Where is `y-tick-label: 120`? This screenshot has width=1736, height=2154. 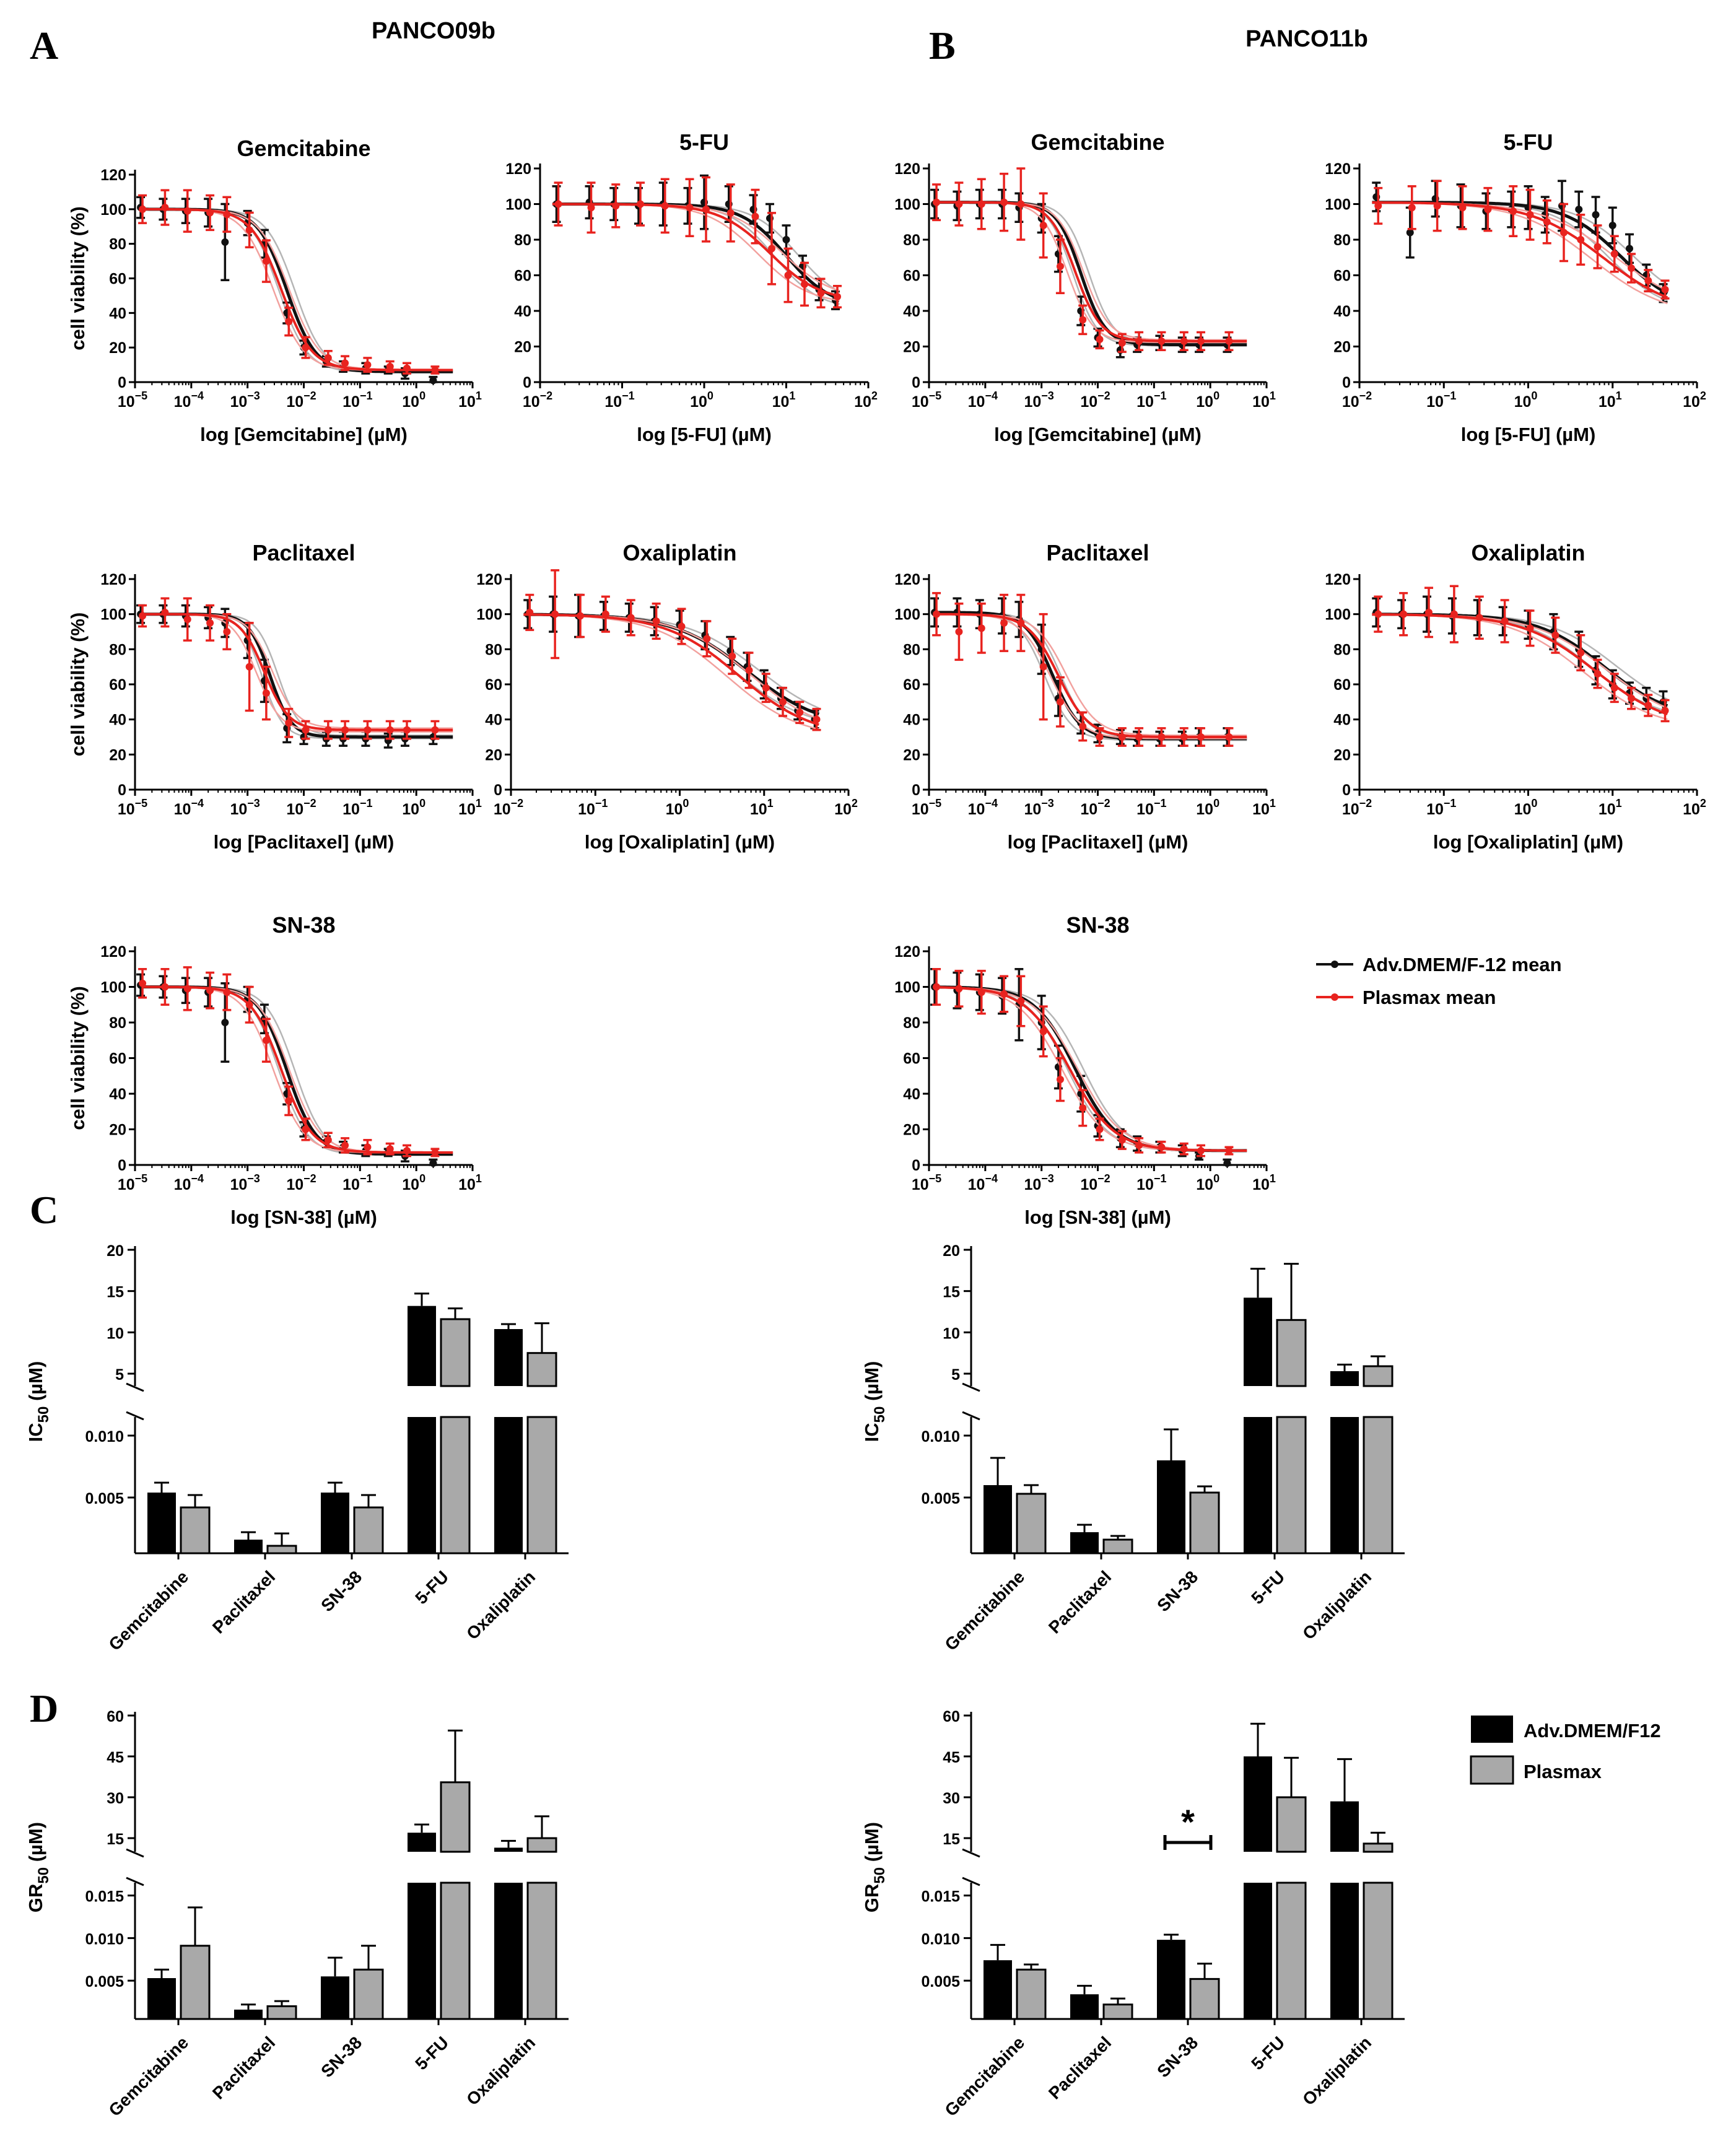
y-tick-label: 120 is located at coordinates (907, 579).